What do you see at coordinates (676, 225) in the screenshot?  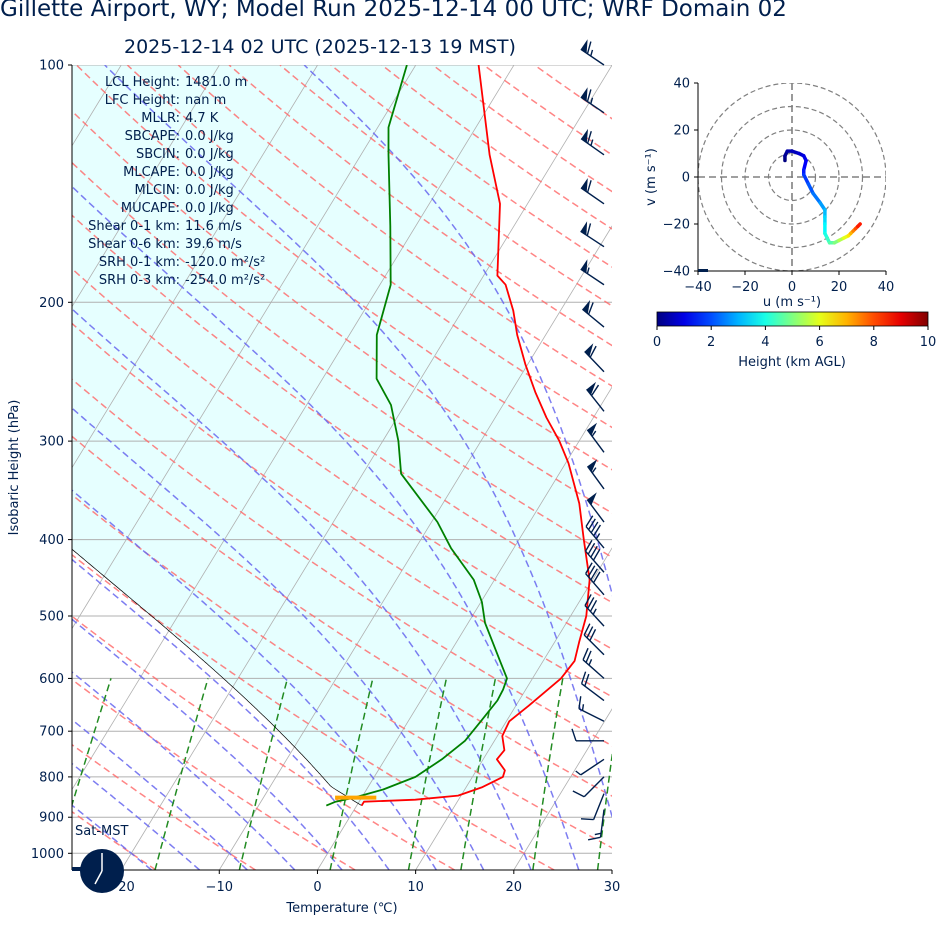 I see `hodo-y-tick-label: −20` at bounding box center [676, 225].